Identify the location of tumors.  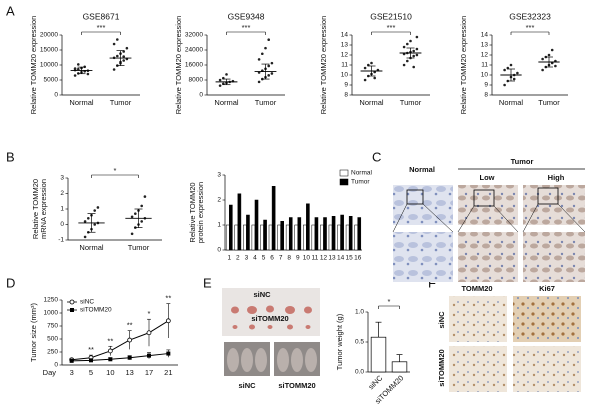
(271, 317).